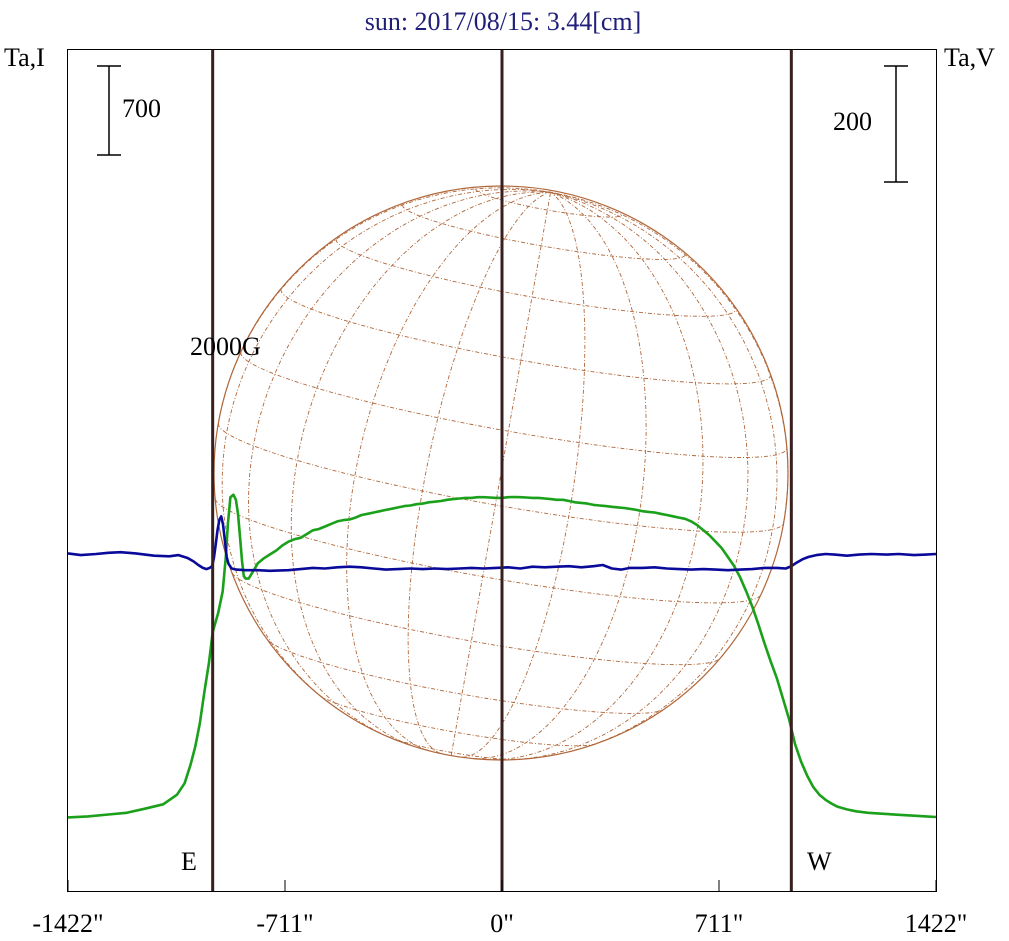 The width and height of the screenshot is (1009, 941). I want to click on scale-bar-left, so click(109, 110).